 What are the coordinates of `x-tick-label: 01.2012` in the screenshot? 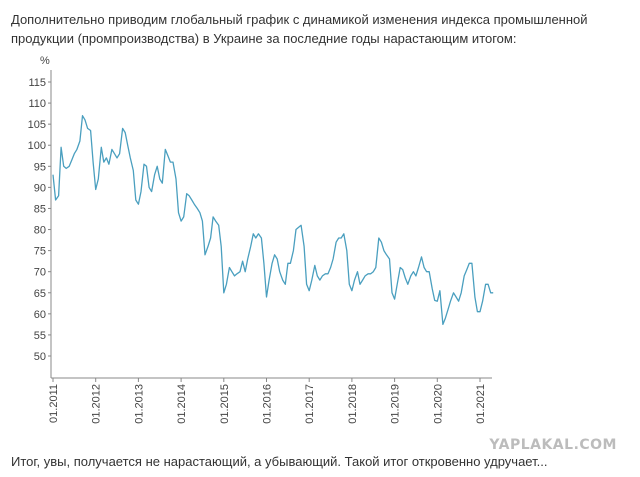 It's located at (97, 404).